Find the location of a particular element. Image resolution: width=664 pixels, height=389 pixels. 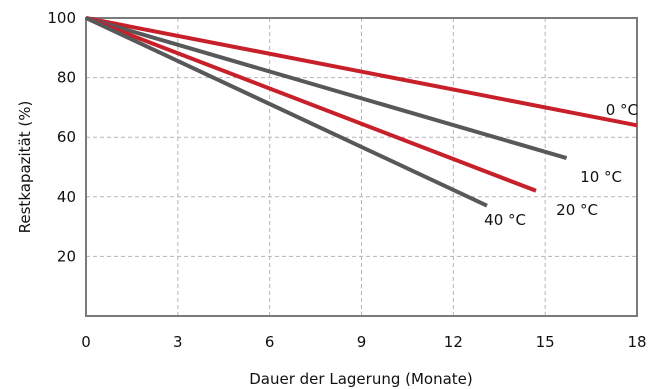

y-tick-labels: 20 40 60 80 100 is located at coordinates (61, 137).